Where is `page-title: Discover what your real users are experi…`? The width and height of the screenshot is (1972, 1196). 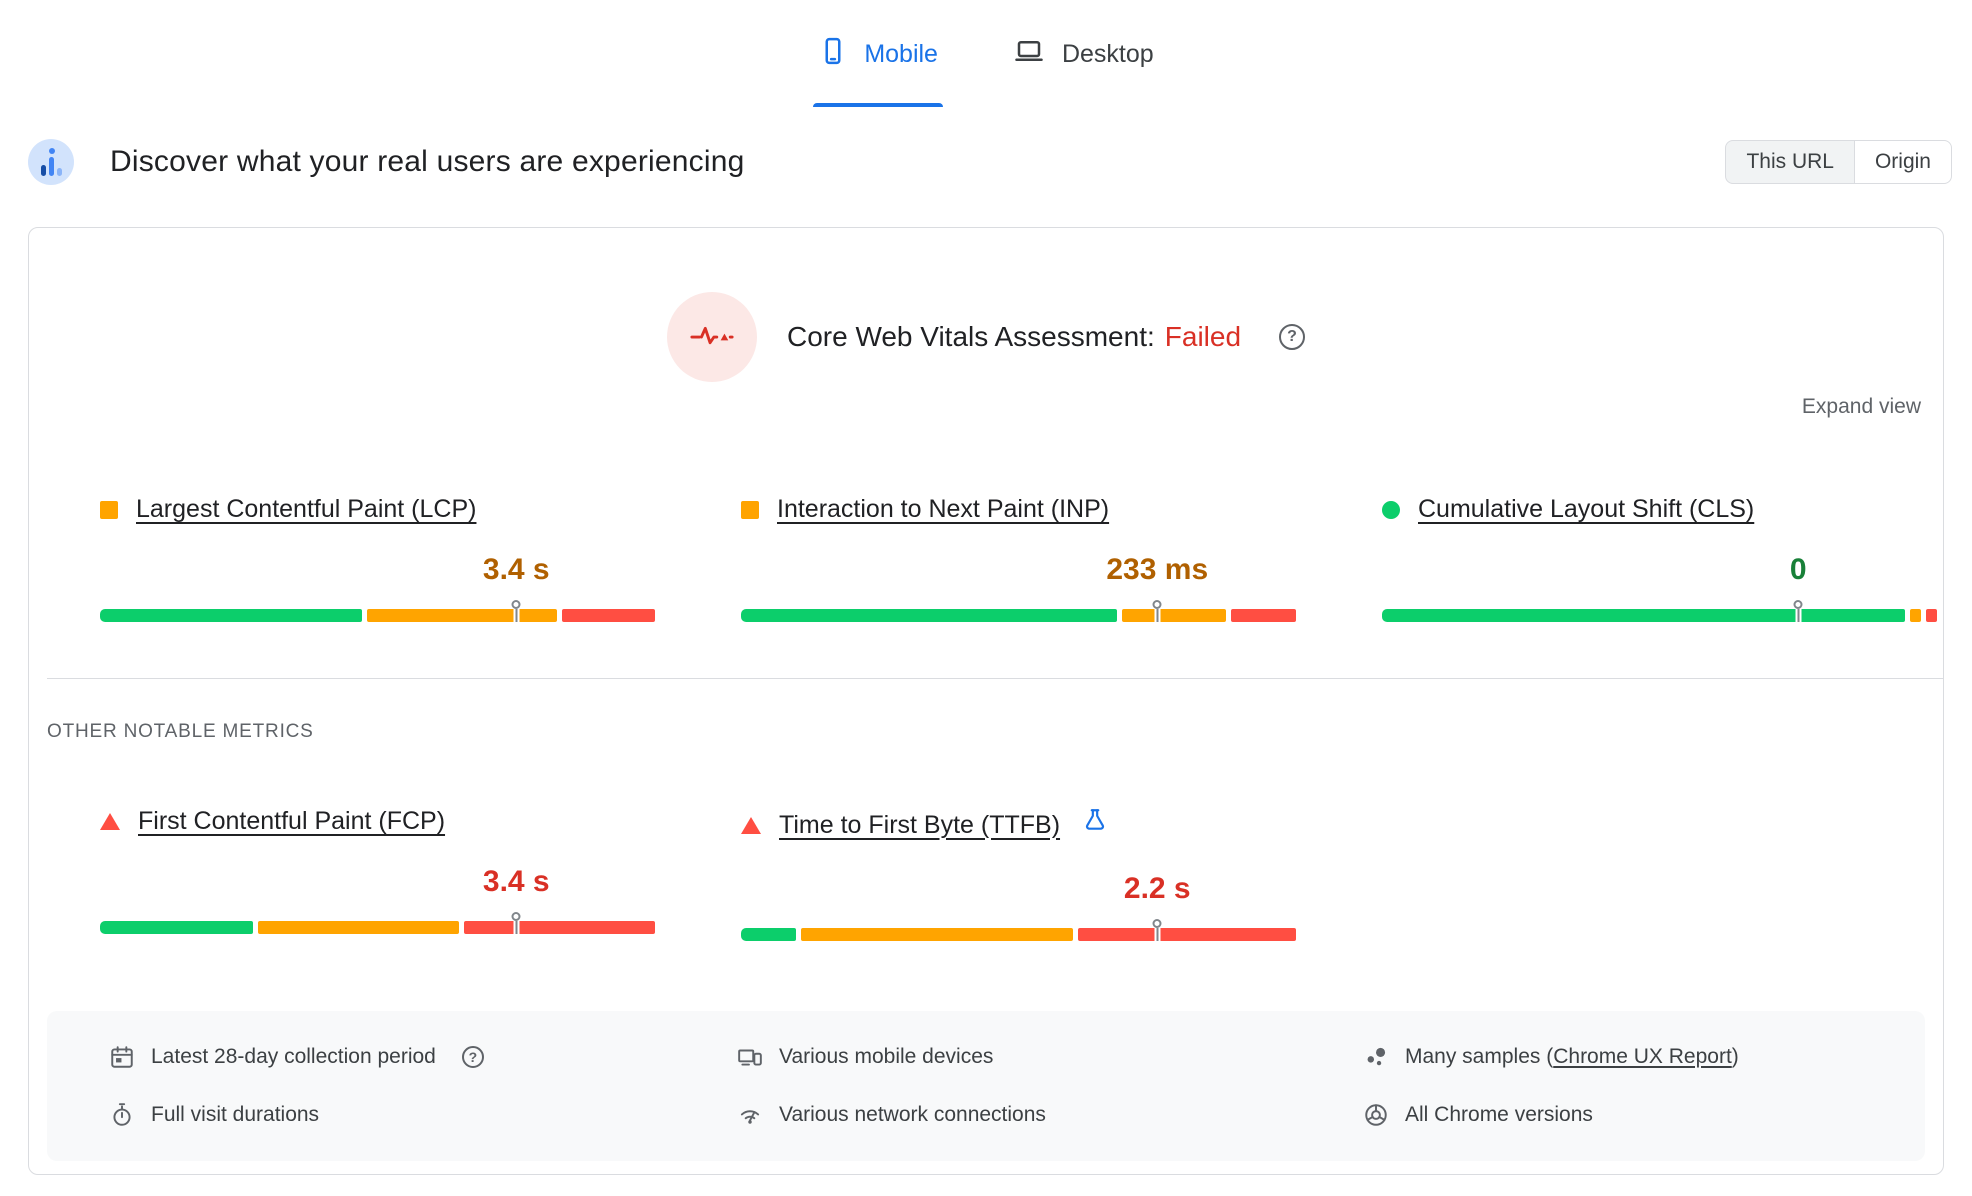
page-title: Discover what your real users are experi… is located at coordinates (427, 161).